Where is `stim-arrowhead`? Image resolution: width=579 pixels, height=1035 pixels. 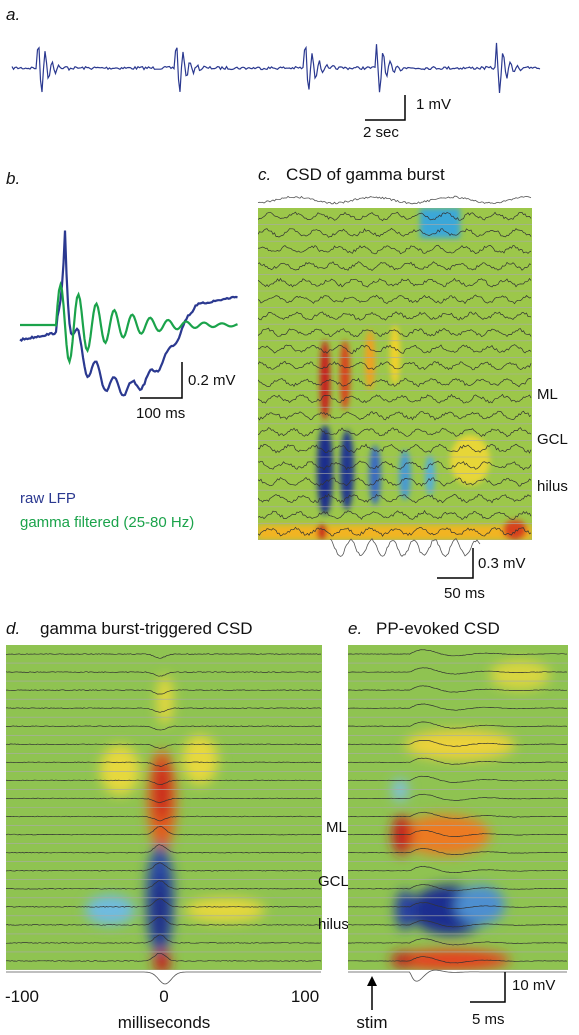
stim-arrowhead is located at coordinates (372, 981).